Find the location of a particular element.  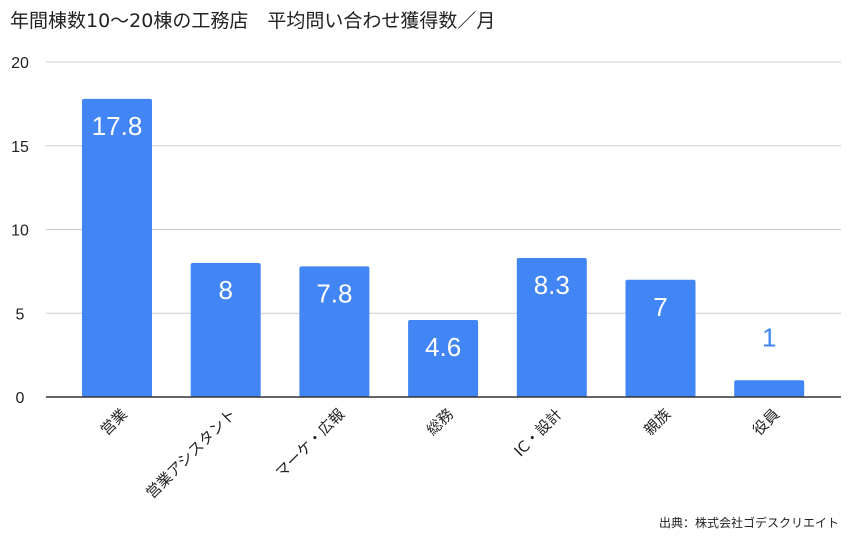

y-tick-label: 0 is located at coordinates (20, 398).